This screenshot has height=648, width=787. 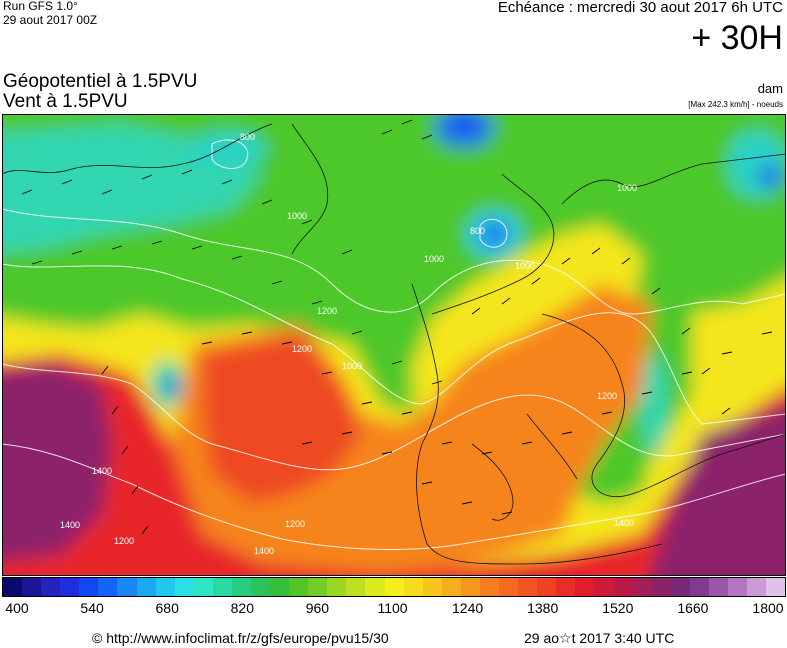 What do you see at coordinates (92, 608) in the screenshot?
I see `color-scale-tick-label: 540` at bounding box center [92, 608].